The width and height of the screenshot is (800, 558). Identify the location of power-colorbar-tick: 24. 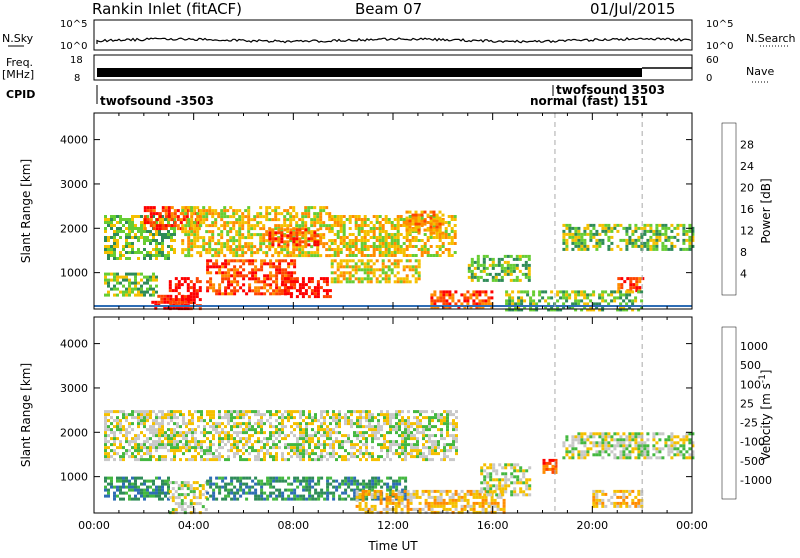
(747, 166).